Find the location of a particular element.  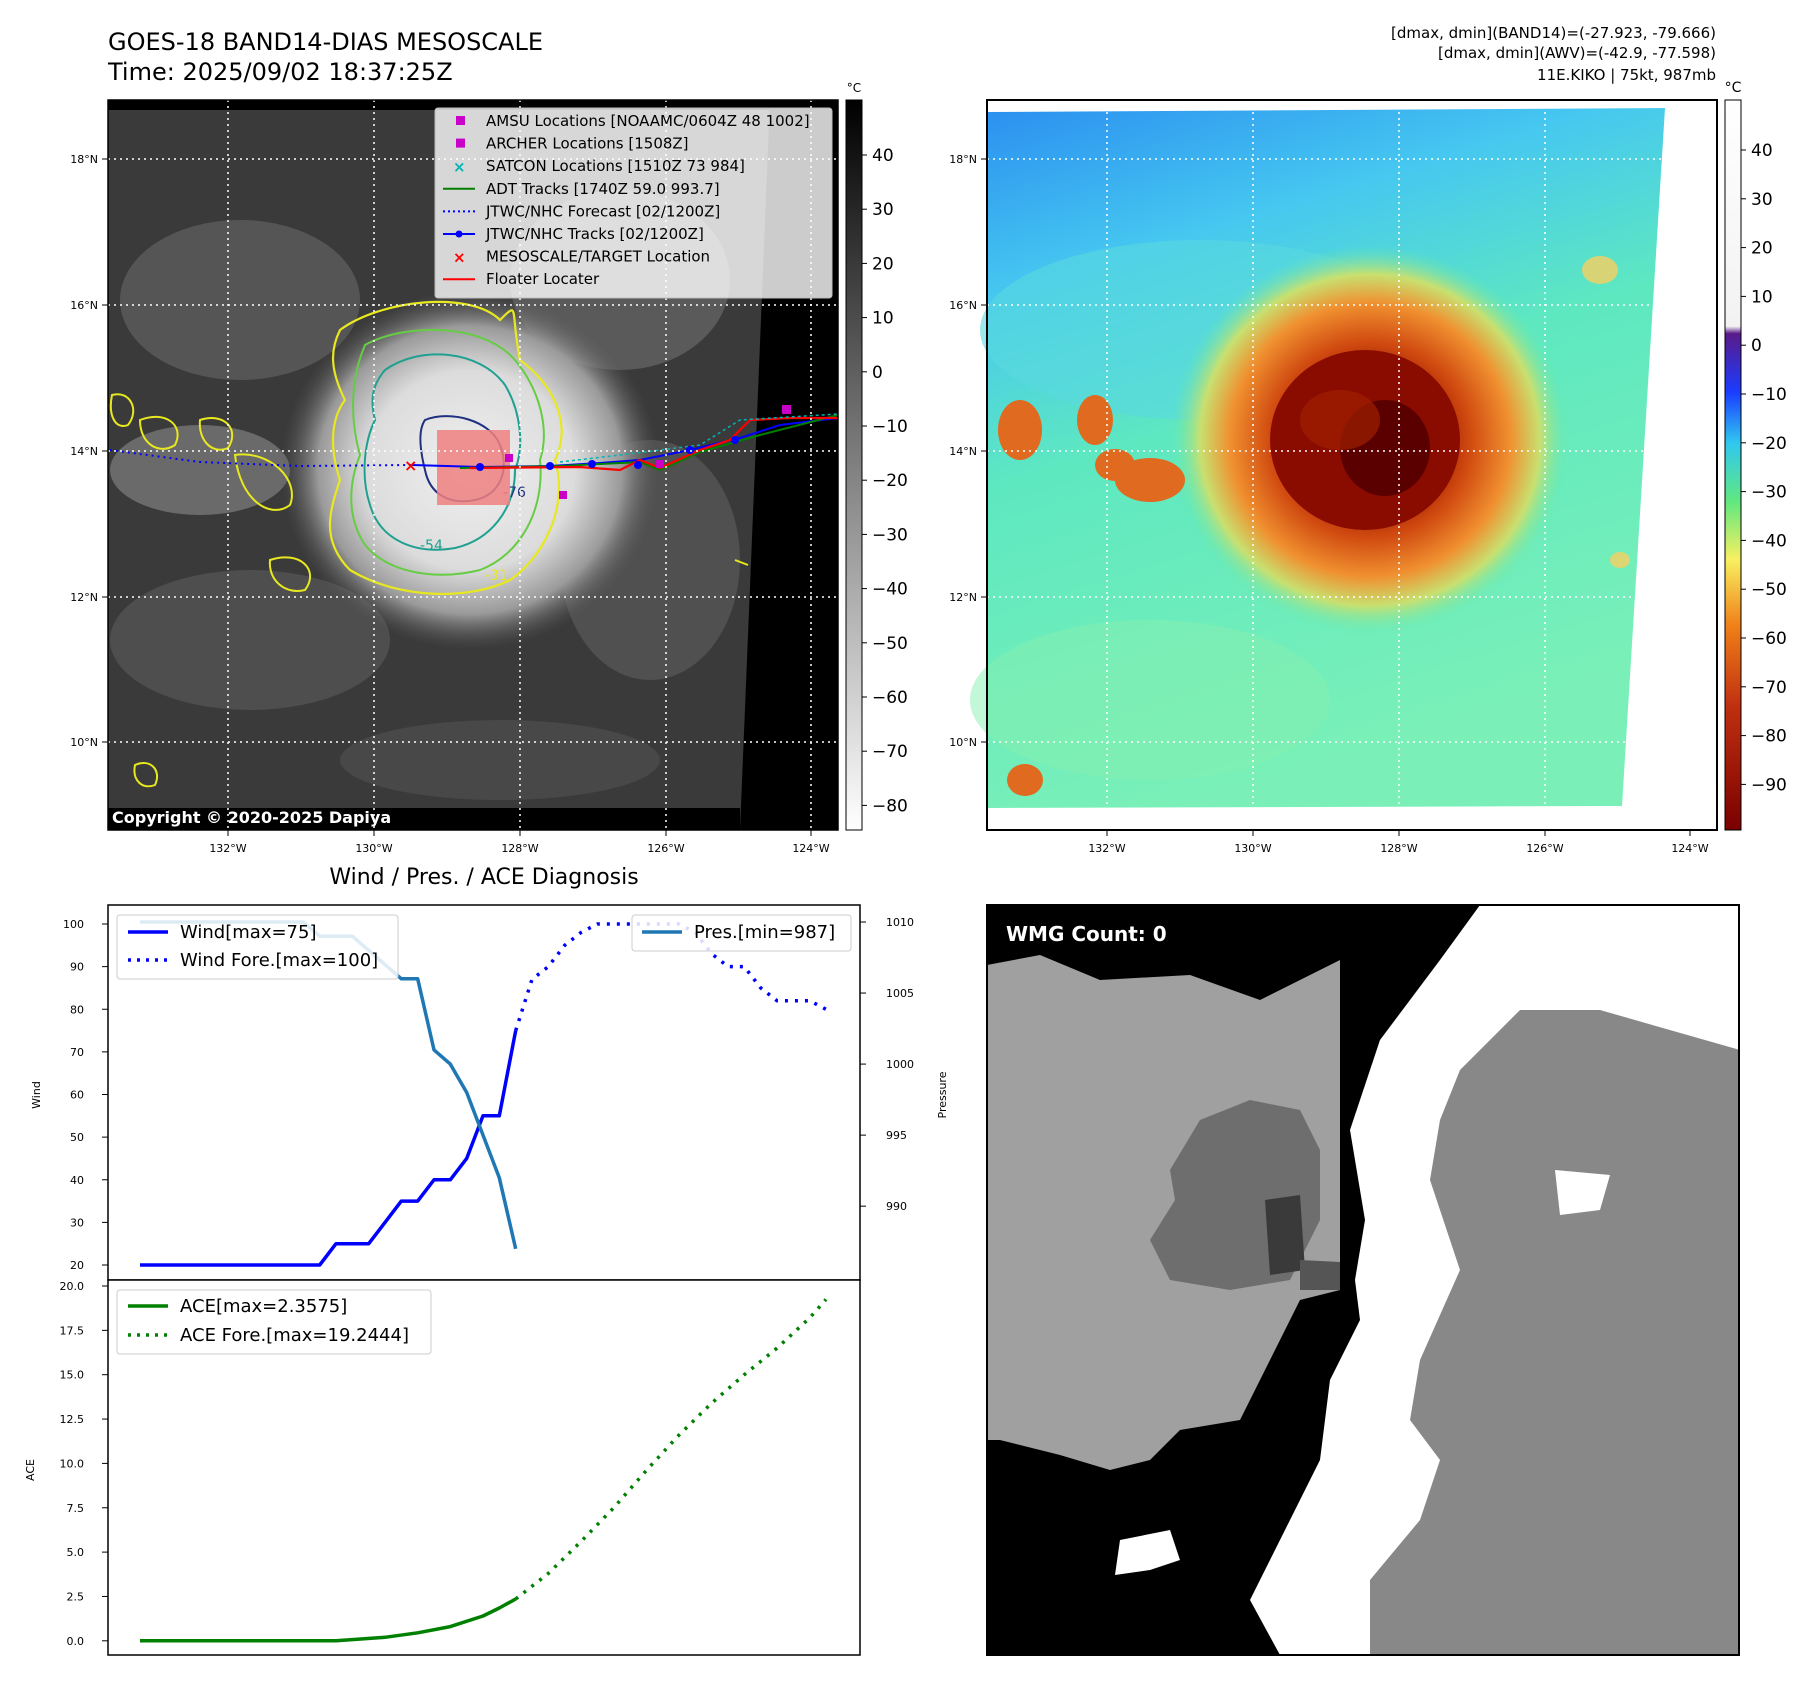

legend-label-0: AMSU Locations [NOAAMC/0604Z 48 1002] is located at coordinates (648, 121).